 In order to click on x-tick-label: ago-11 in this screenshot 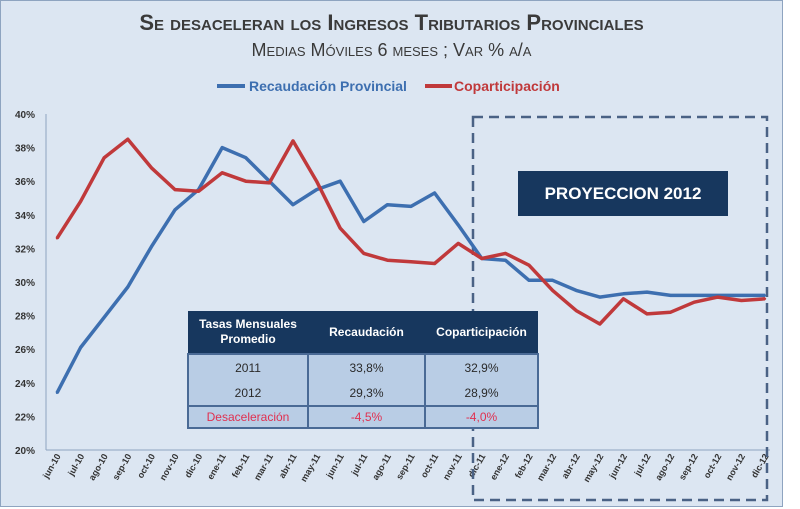, I will do `click(381, 467)`.